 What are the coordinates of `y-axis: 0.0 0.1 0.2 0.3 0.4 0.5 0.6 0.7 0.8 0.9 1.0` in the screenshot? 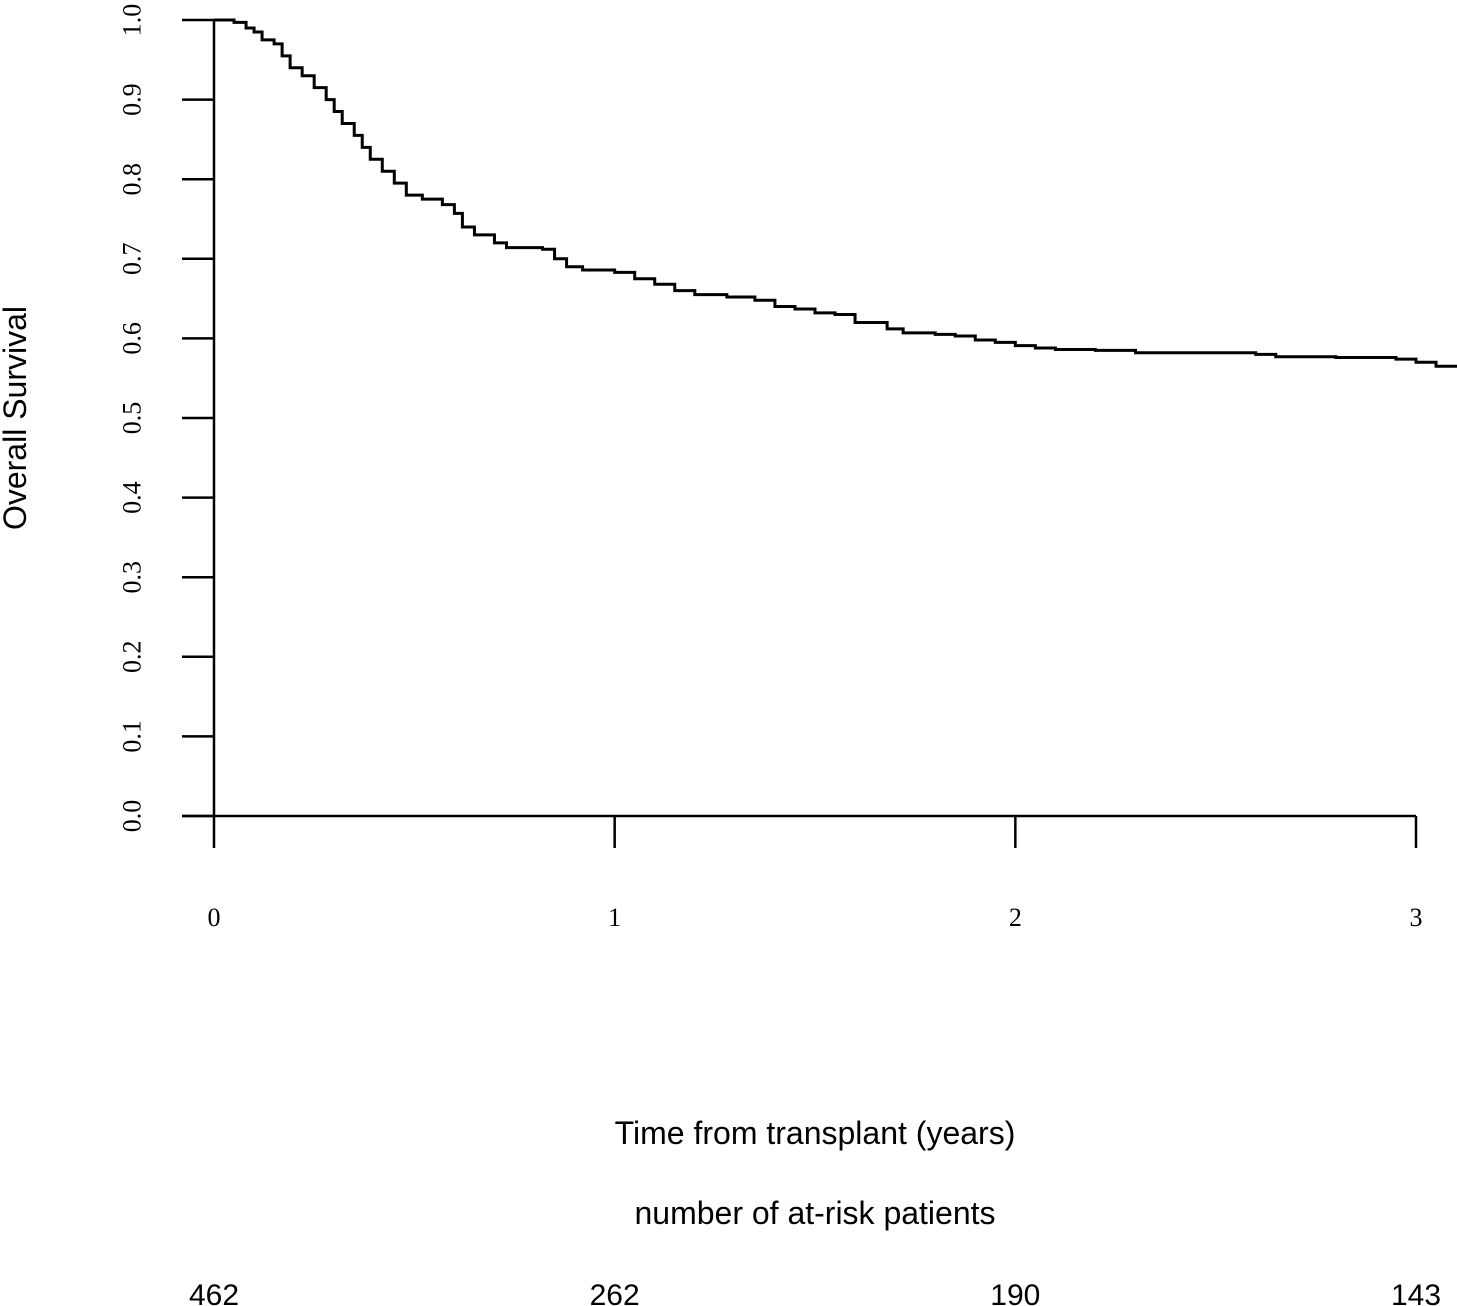 It's located at (167, 418).